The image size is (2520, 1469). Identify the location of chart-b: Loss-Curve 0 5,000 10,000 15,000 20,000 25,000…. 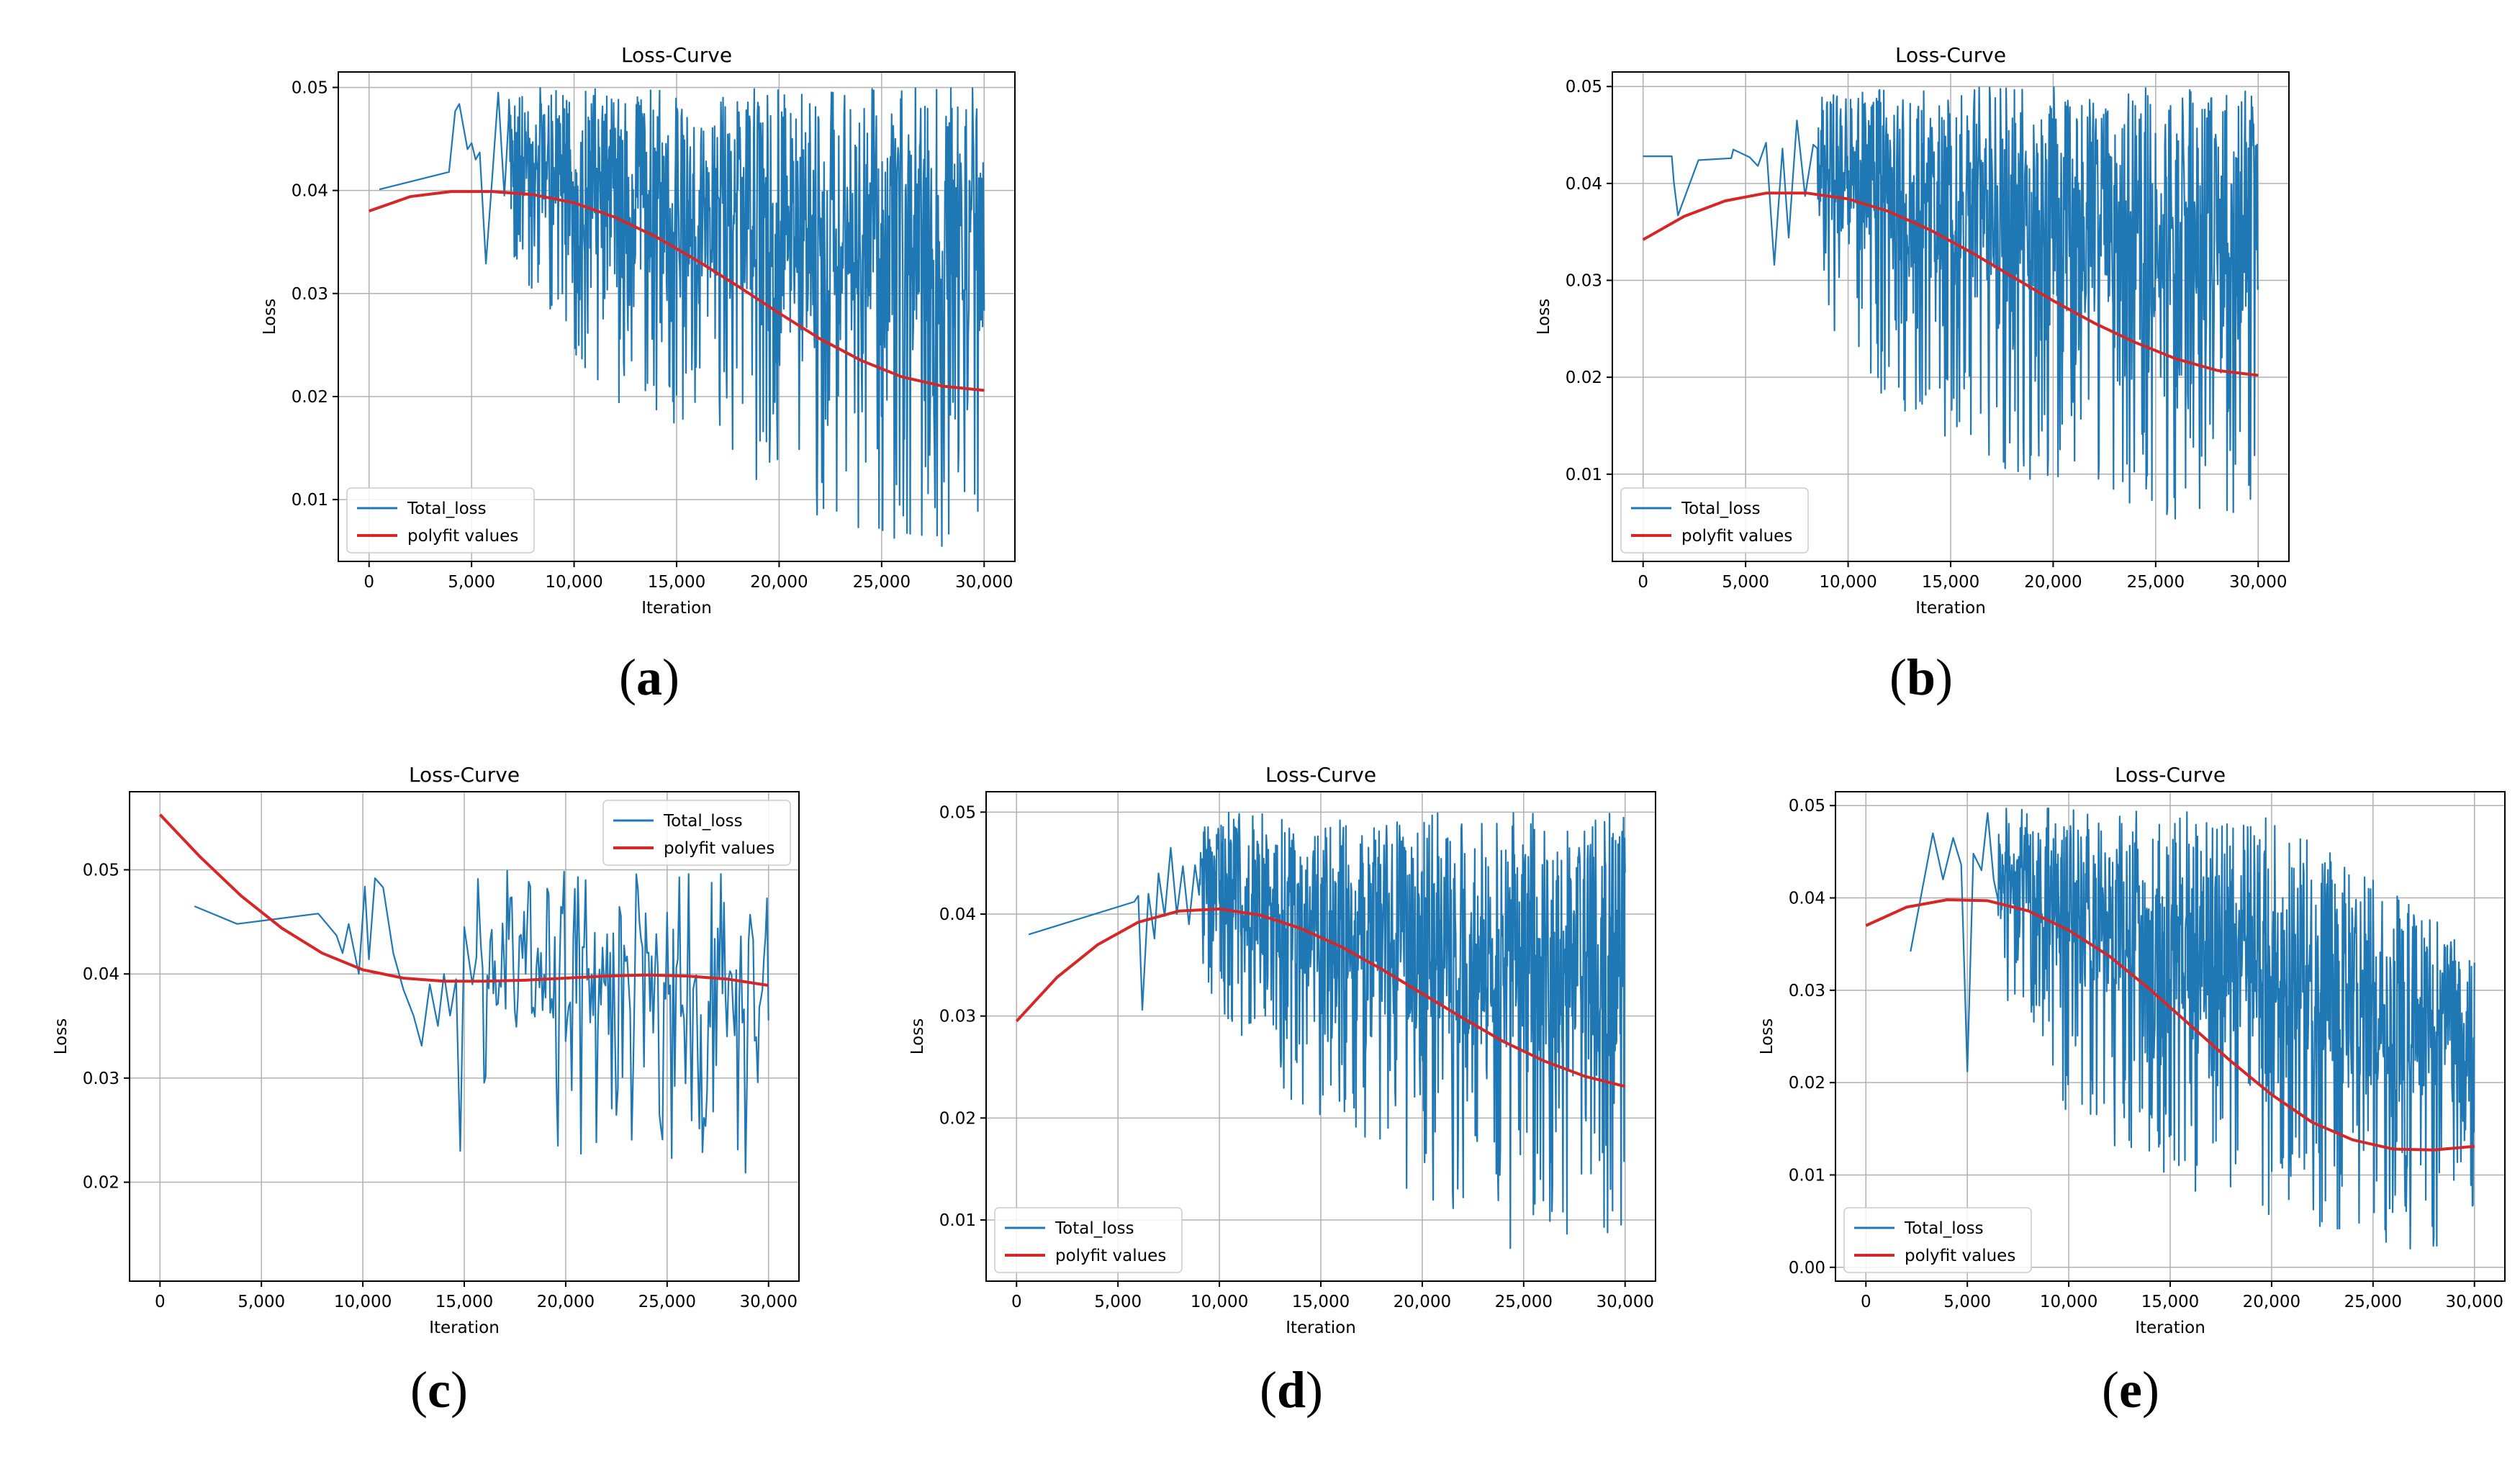
(1912, 330).